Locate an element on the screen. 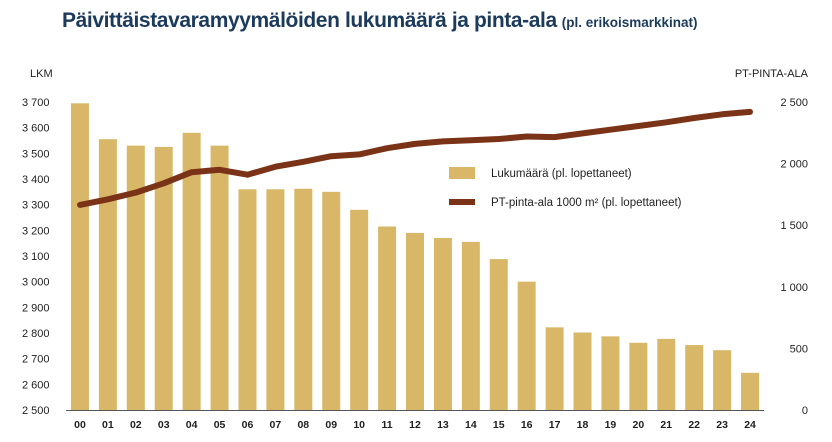  chart-title-sub: (pl. erikoismarkkinat) is located at coordinates (629, 22).